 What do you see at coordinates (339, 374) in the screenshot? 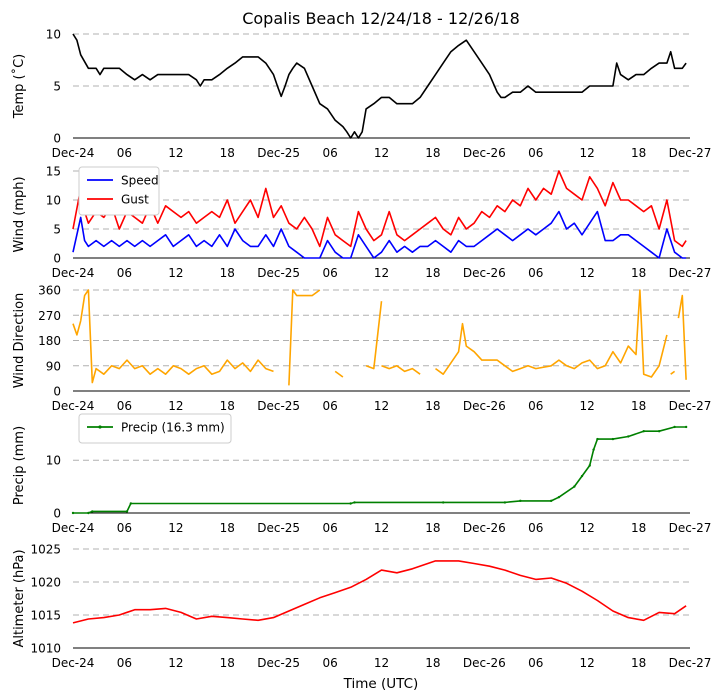
I see `series-line-direction-0-seg3` at bounding box center [339, 374].